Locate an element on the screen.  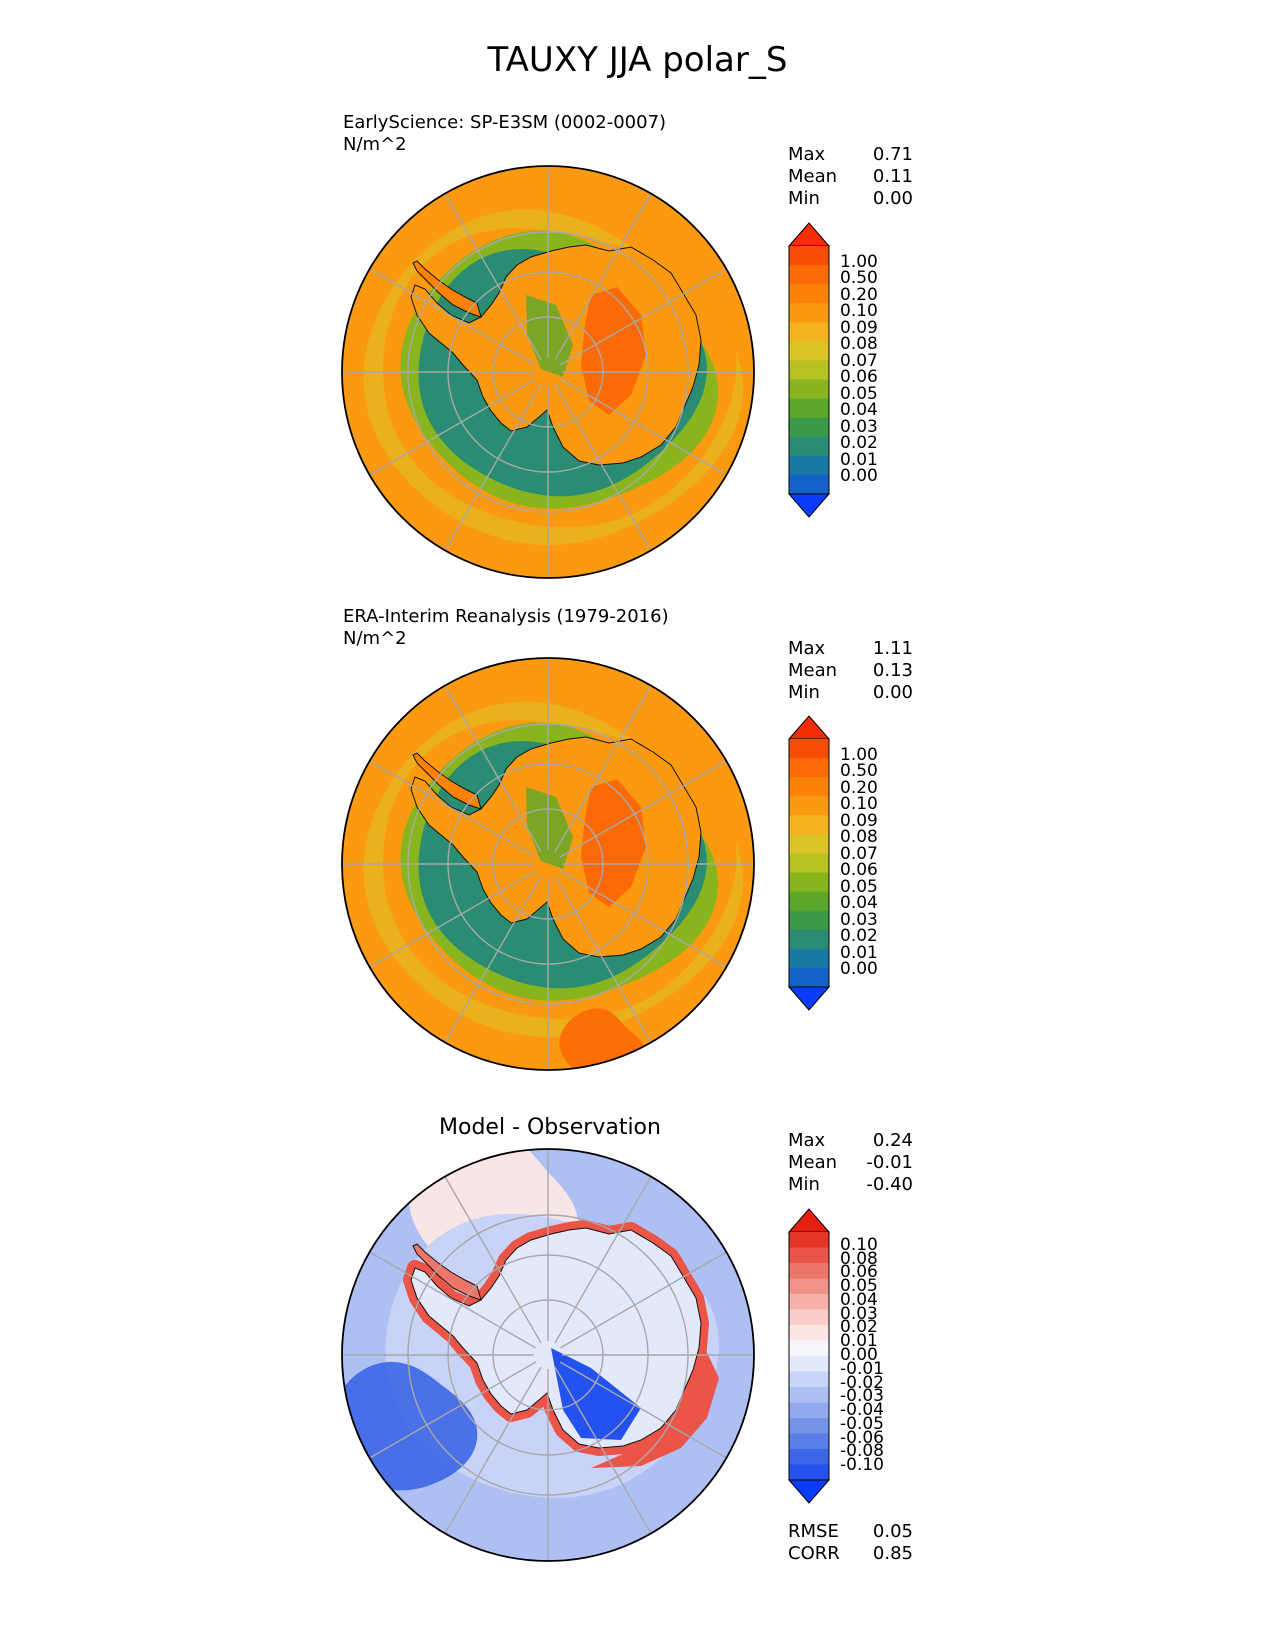
model-stat-max: Max 0.71 is located at coordinates (850, 154).